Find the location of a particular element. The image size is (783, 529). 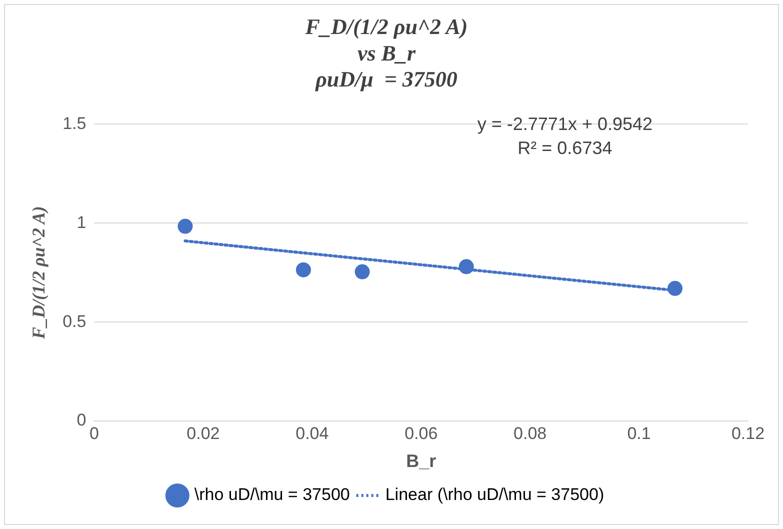

x-tick-label: 0.08 is located at coordinates (530, 433).